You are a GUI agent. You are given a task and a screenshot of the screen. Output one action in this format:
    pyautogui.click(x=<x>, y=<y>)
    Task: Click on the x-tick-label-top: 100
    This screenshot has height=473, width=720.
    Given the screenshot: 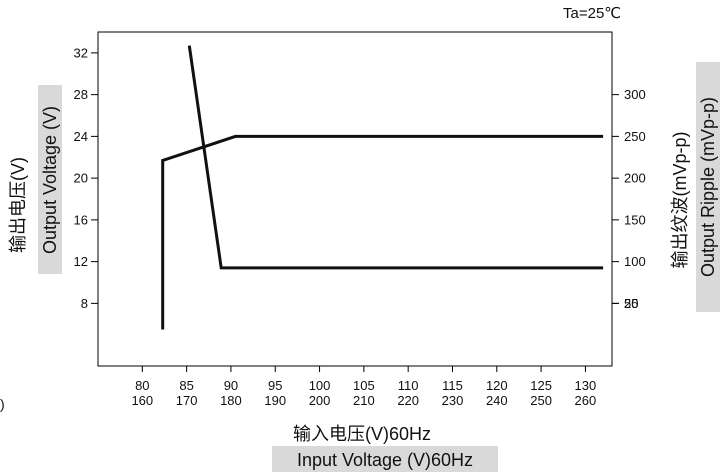 What is the action you would take?
    pyautogui.click(x=320, y=385)
    